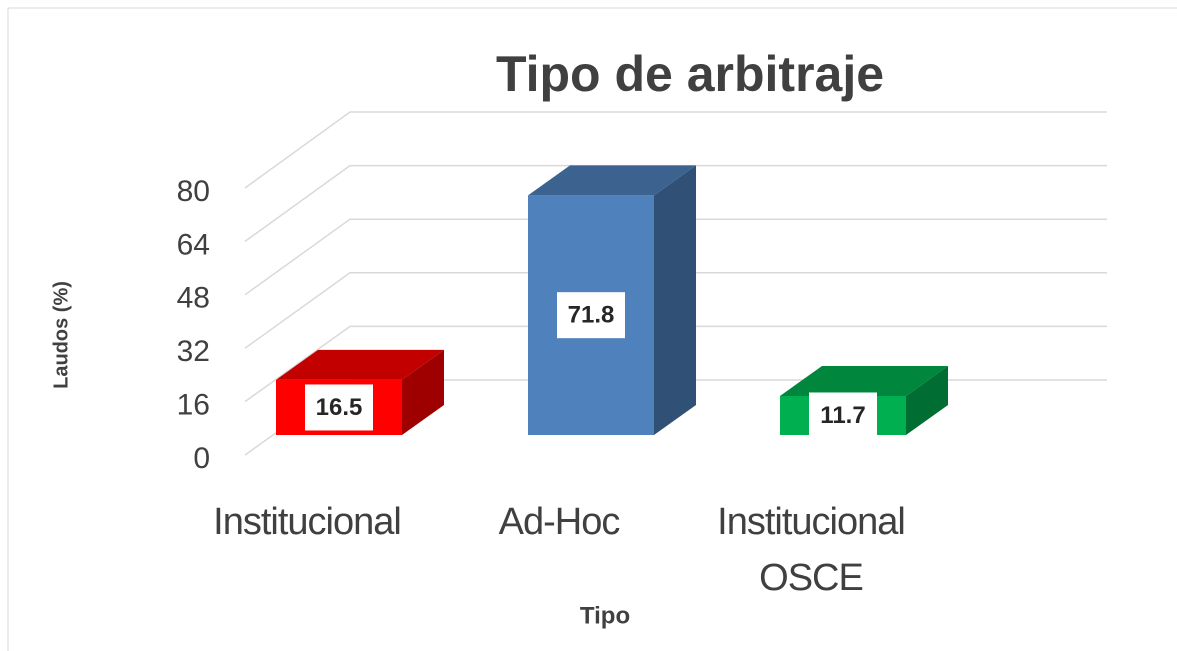 The height and width of the screenshot is (651, 1177). Describe the element at coordinates (193, 351) in the screenshot. I see `y-tick-label: 32` at that location.